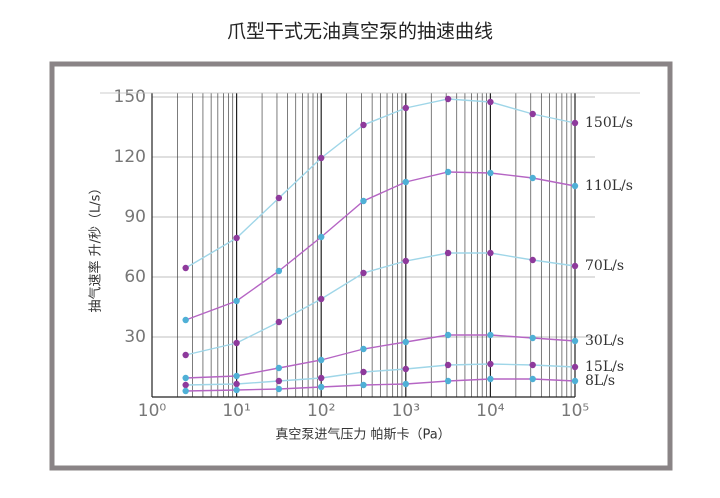 Image resolution: width=720 pixels, height=498 pixels. I want to click on x-axis-title: 真空泵进气压力 帕斯卡（Pa）, so click(362, 435).